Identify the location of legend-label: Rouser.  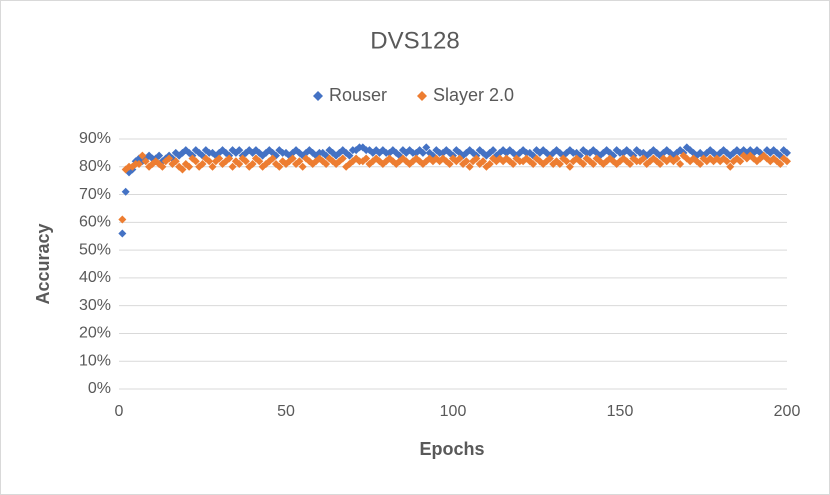
(358, 95).